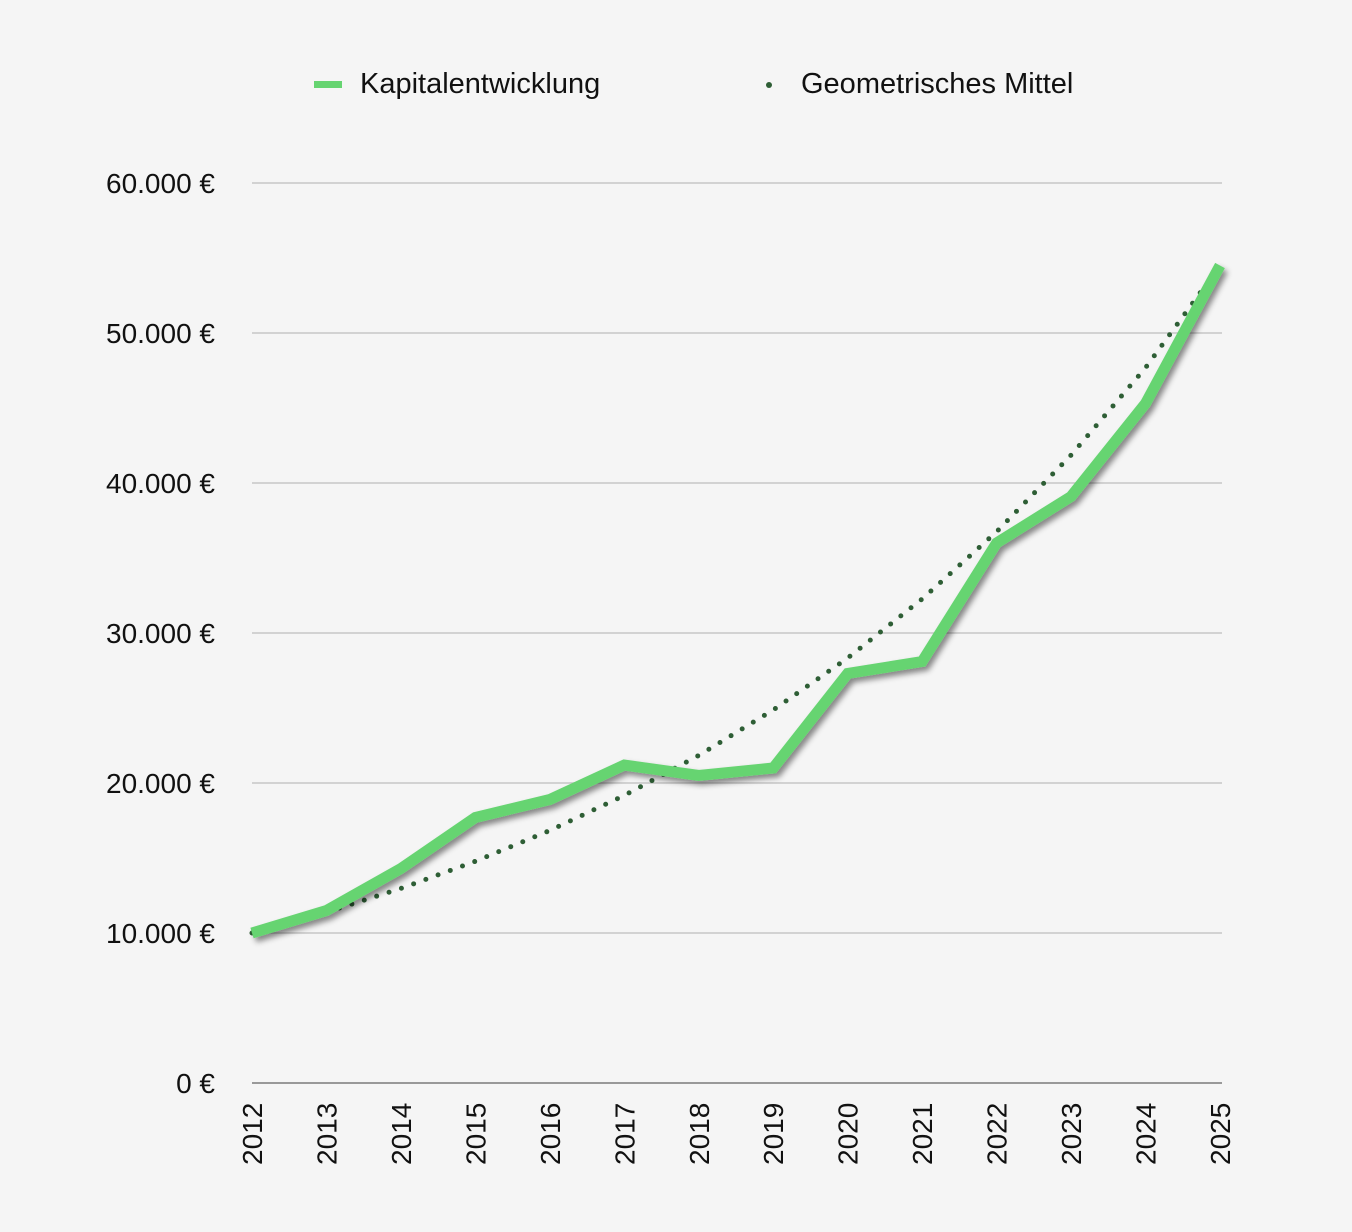 Image resolution: width=1352 pixels, height=1232 pixels. What do you see at coordinates (773, 1134) in the screenshot?
I see `x-tick-label: 2019` at bounding box center [773, 1134].